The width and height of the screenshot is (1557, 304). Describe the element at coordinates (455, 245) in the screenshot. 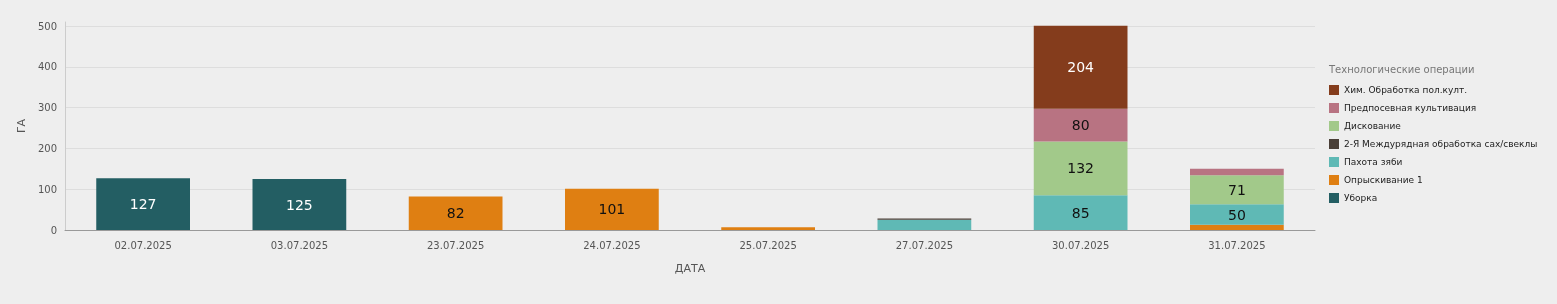

I see `x-tick-label: 23.07.2025` at that location.